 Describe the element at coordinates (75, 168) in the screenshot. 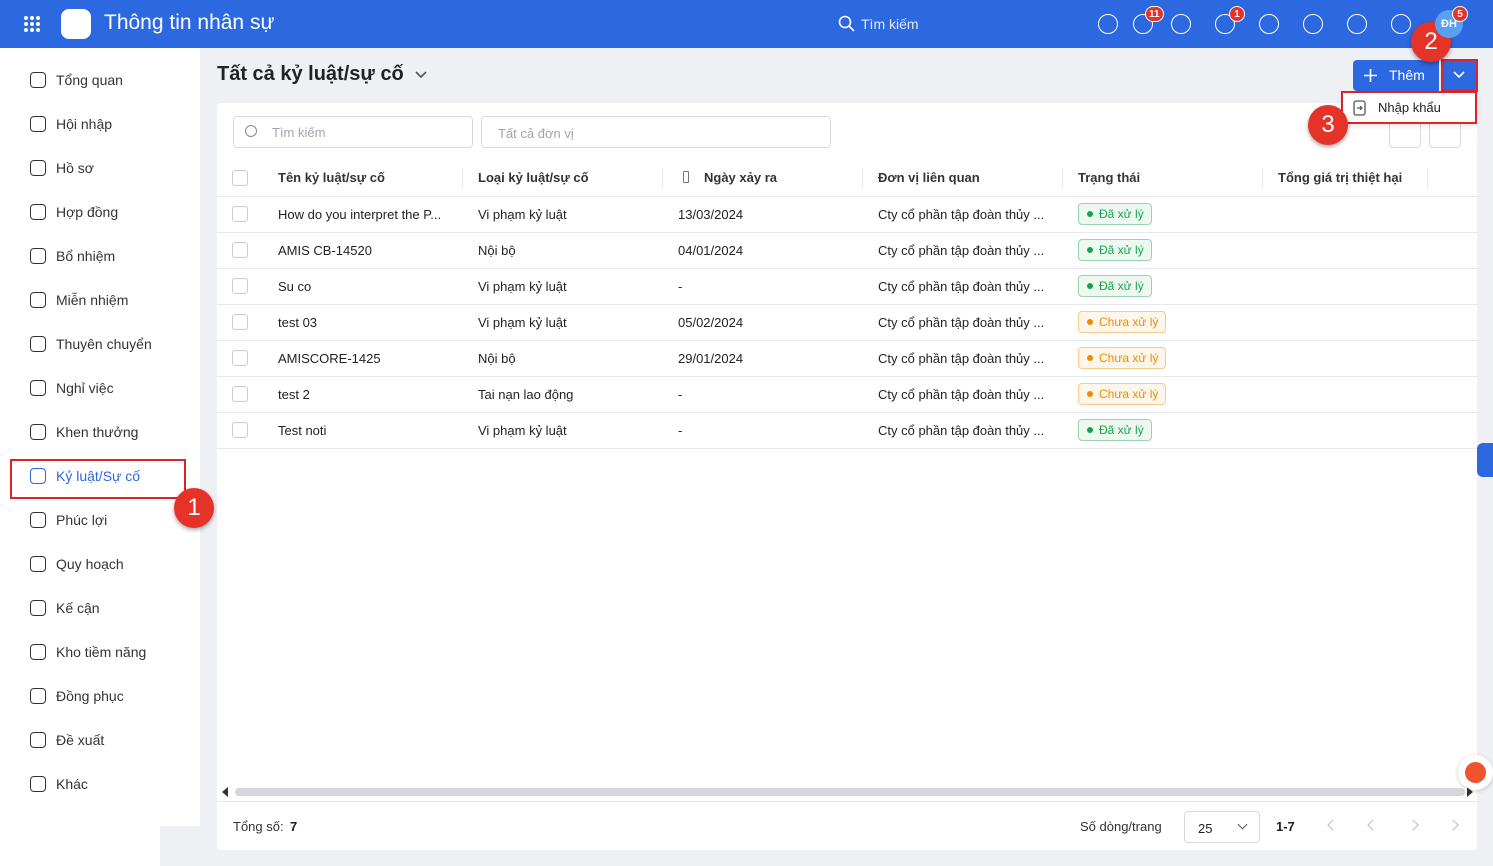

I see `nav-item: Hồ sơ` at that location.